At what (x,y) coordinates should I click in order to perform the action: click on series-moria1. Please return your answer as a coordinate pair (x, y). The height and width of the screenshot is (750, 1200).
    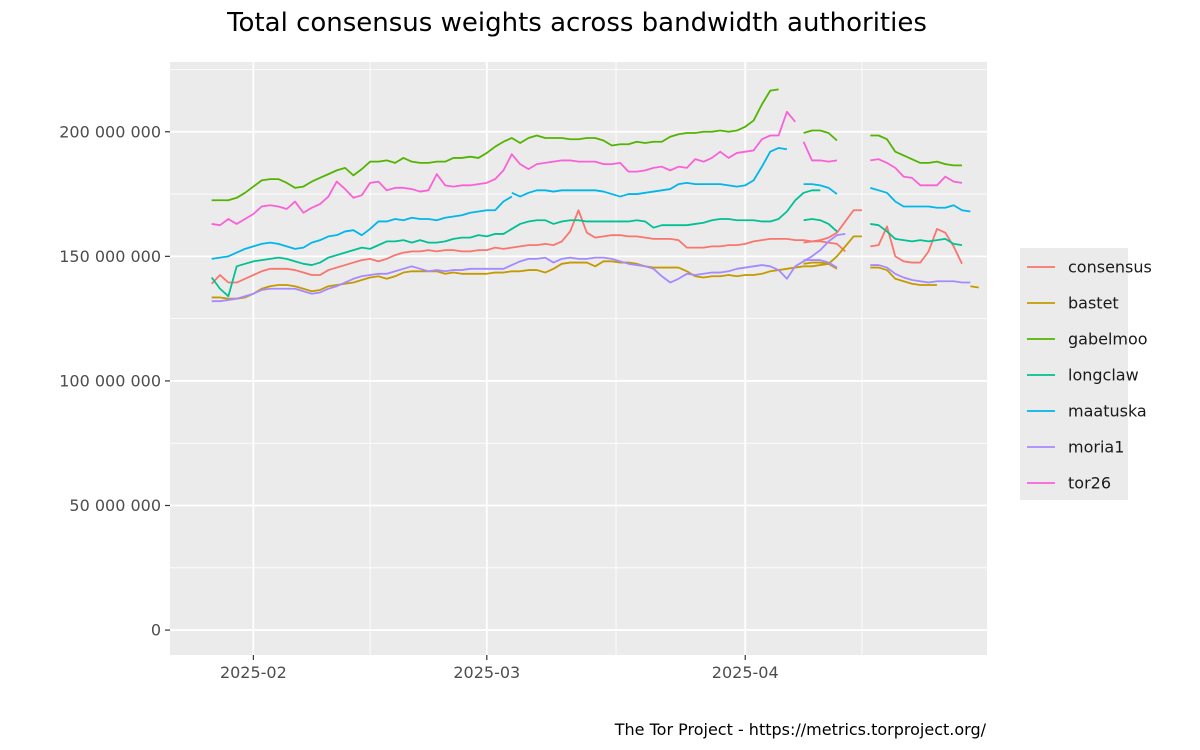
    Looking at the image, I should click on (591, 268).